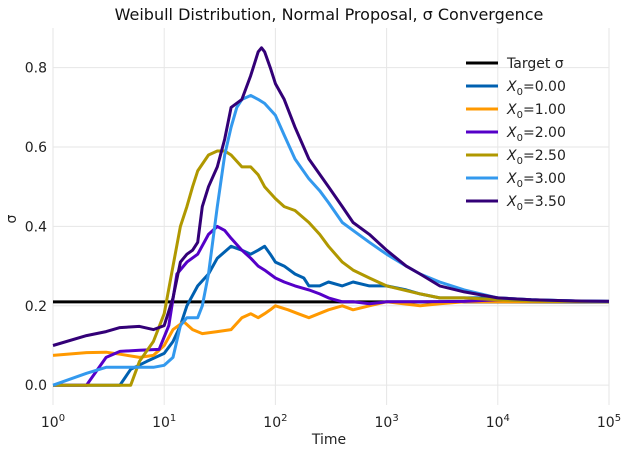  What do you see at coordinates (36, 307) in the screenshot?
I see `y-tick-label: 0.2` at bounding box center [36, 307].